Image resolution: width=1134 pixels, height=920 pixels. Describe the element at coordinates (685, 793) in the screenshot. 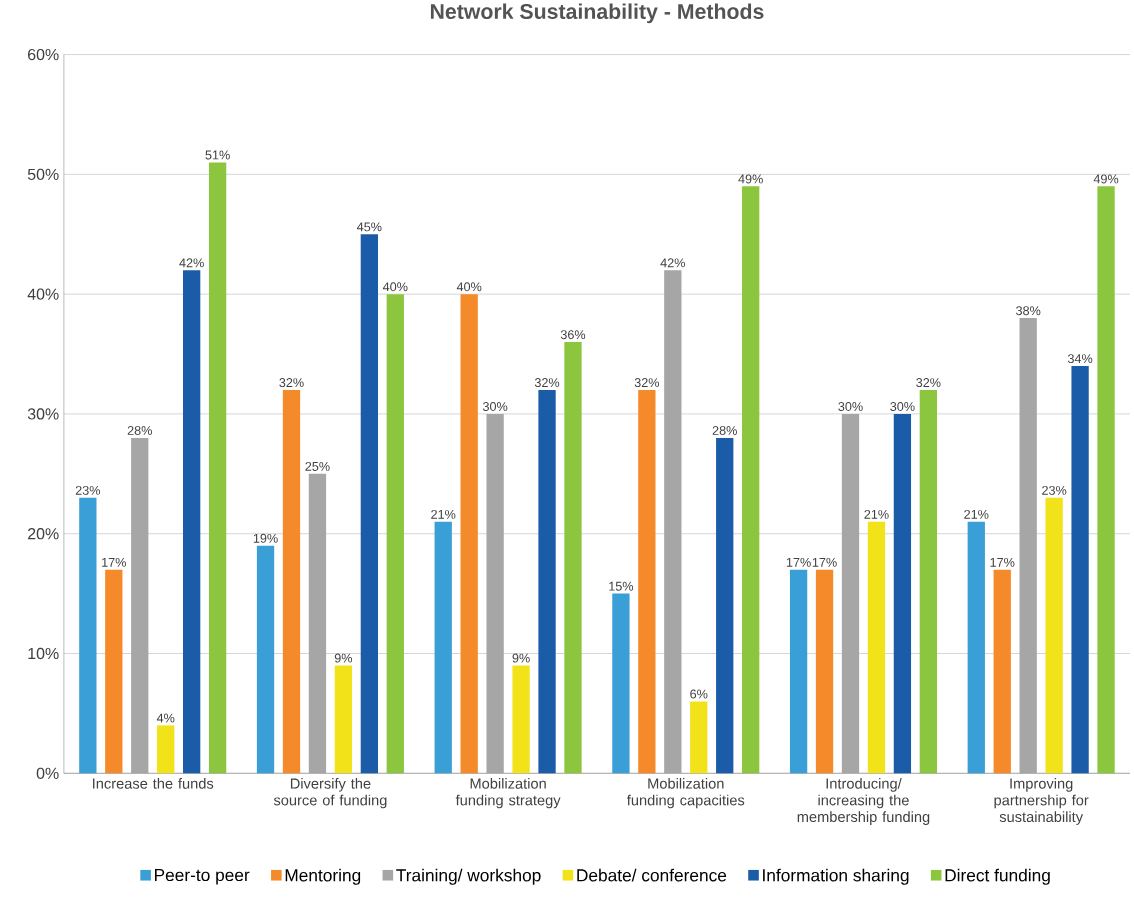

I see `x-tick-label: Mobilization funding capacities` at that location.